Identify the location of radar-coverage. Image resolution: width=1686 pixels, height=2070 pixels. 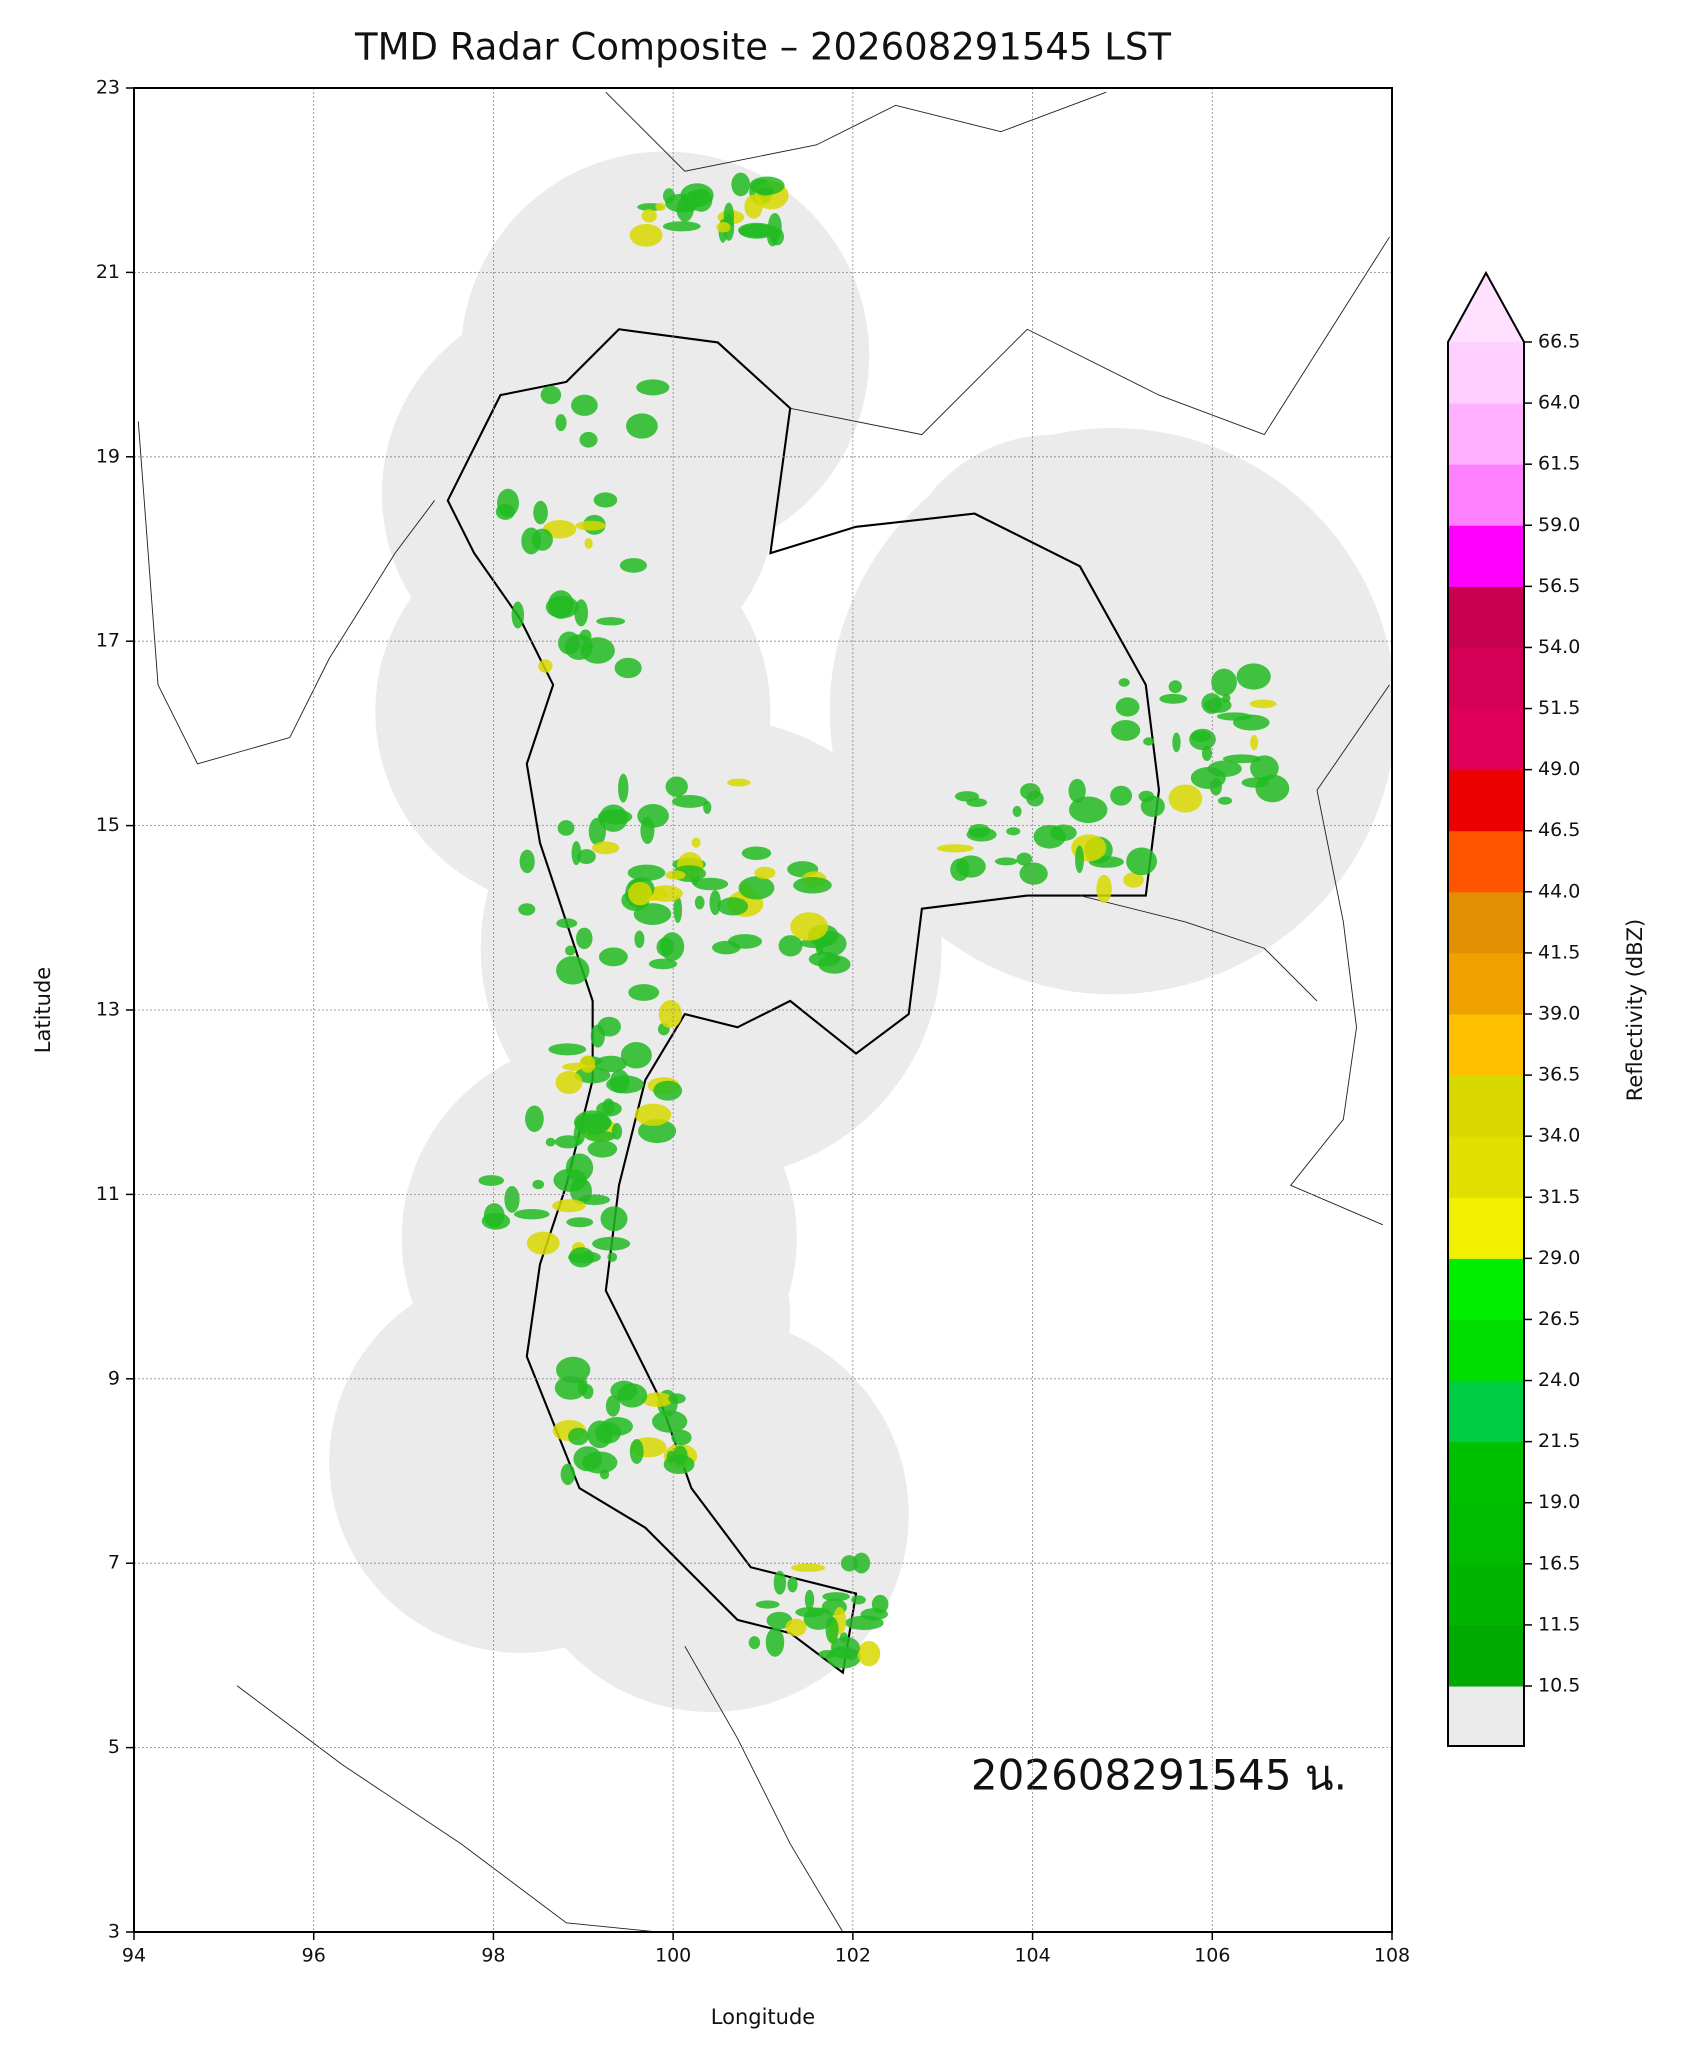
(658, 1317).